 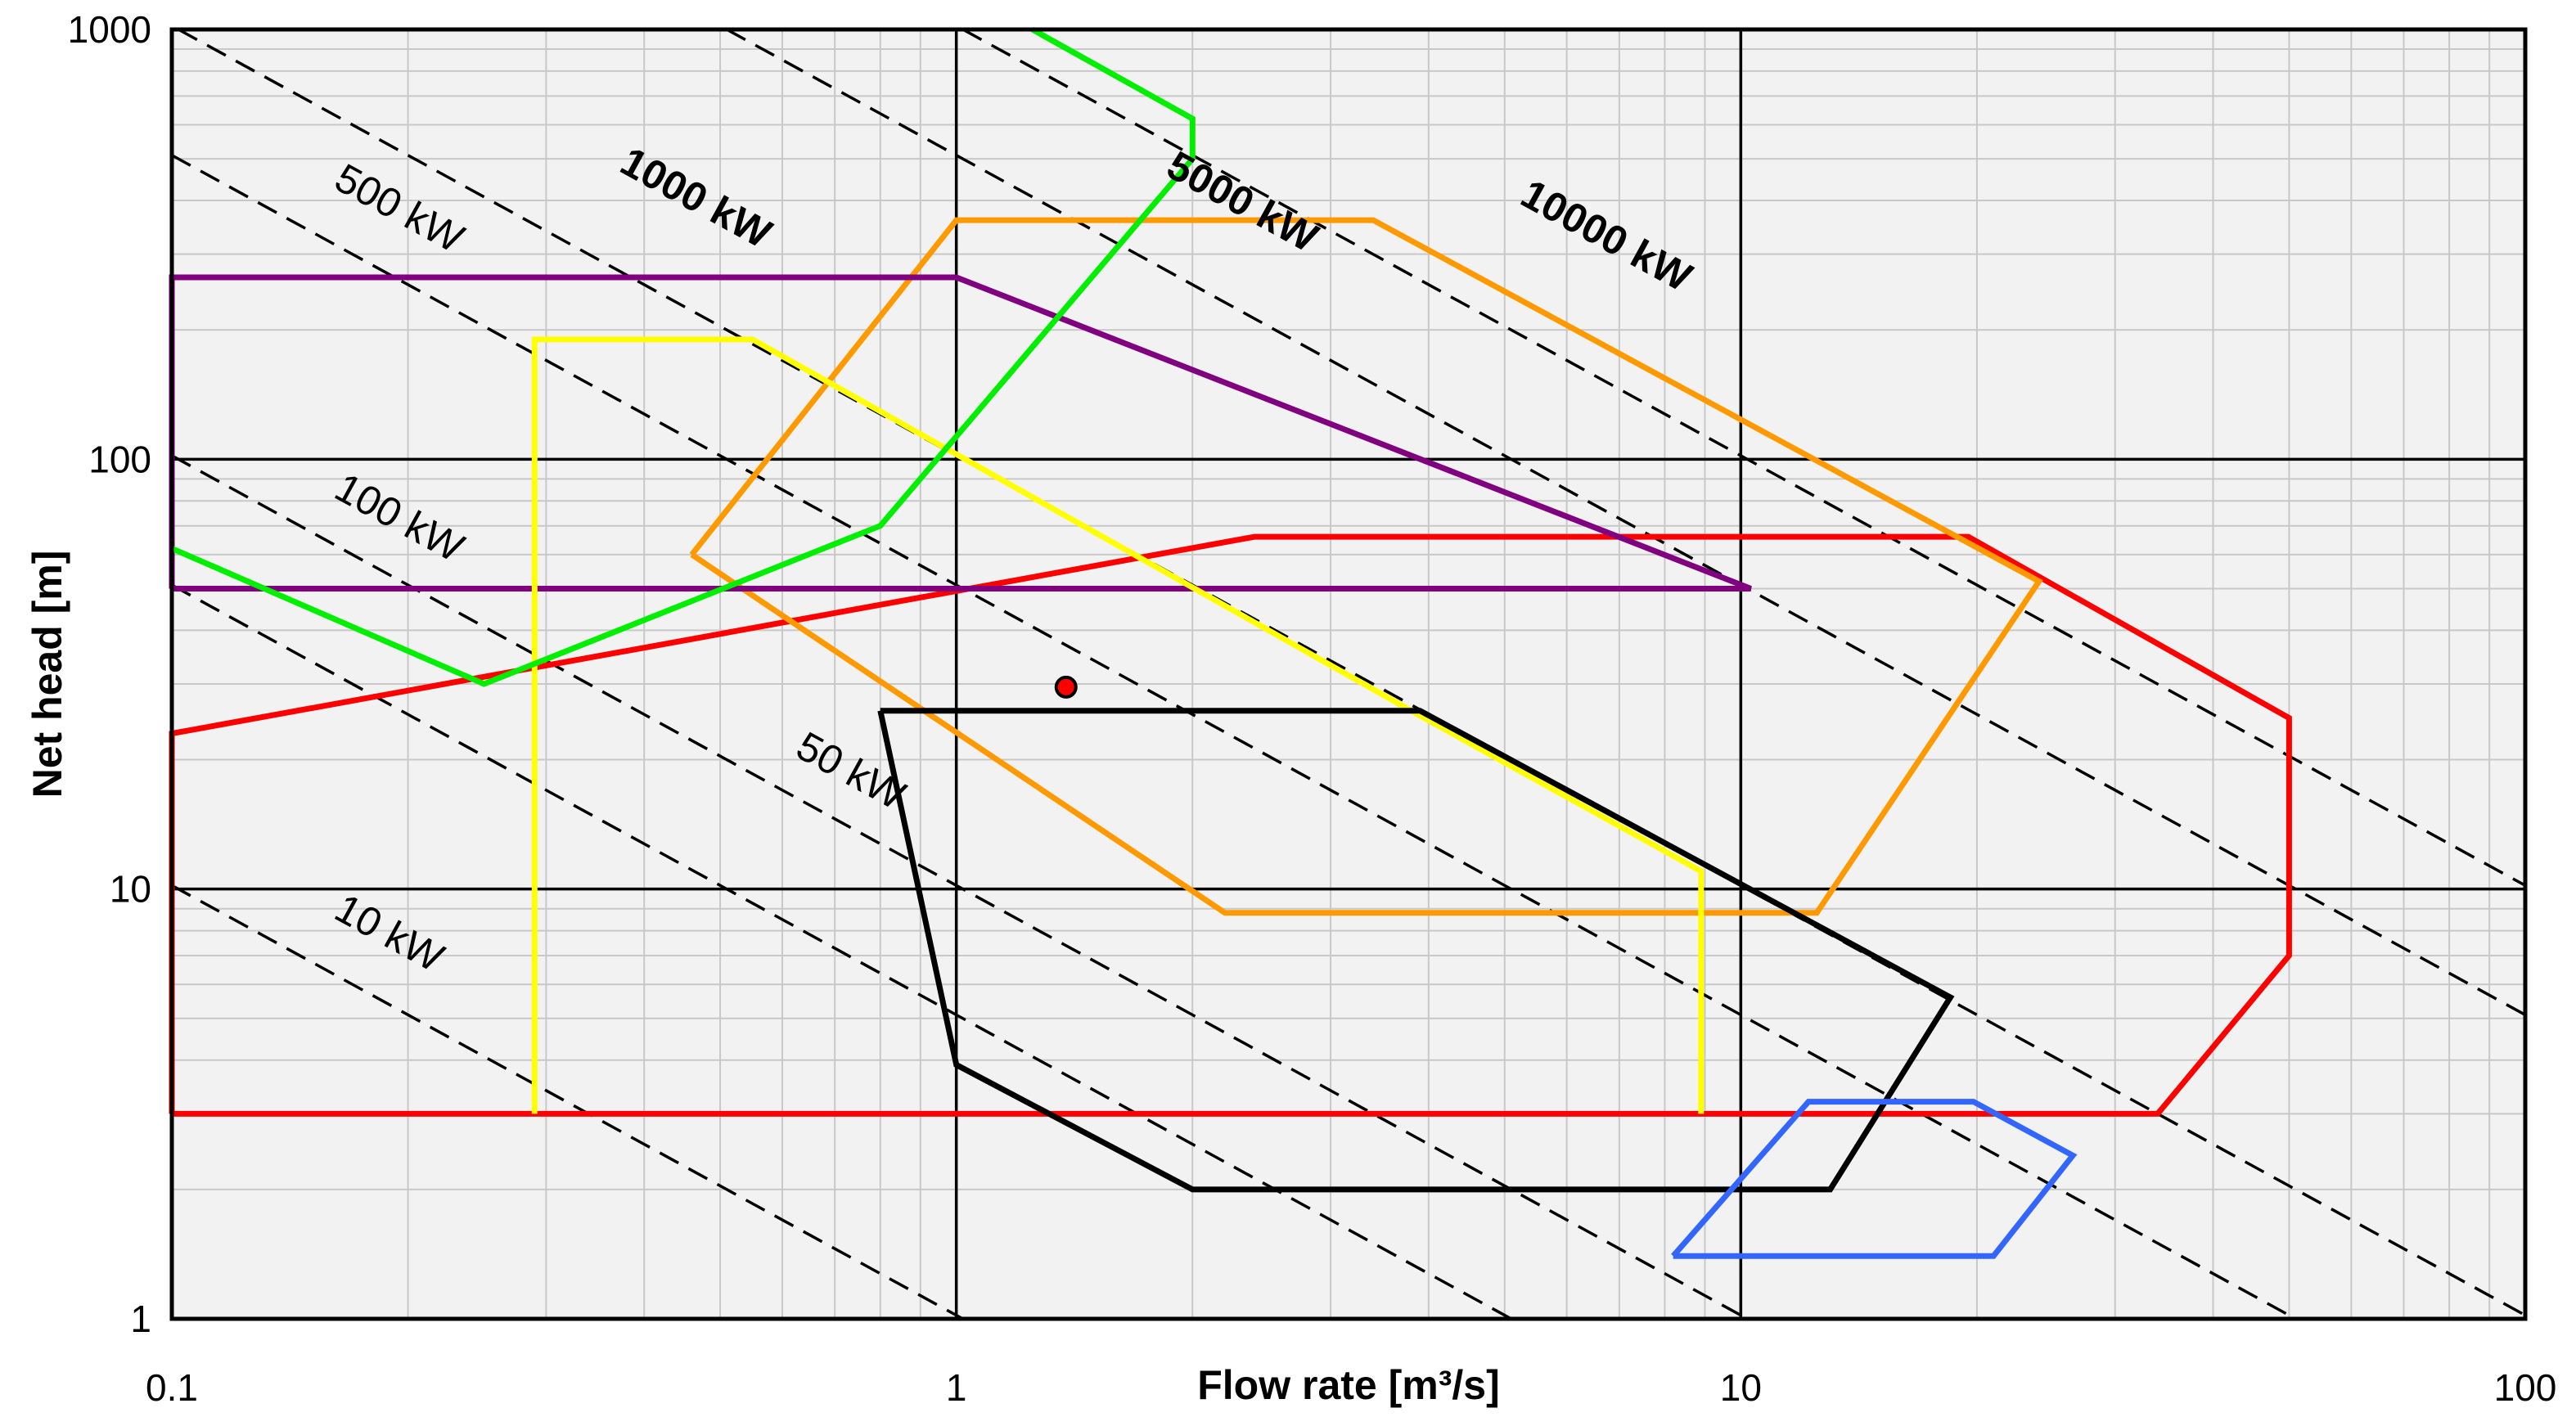 I want to click on y-tick-label: 100, so click(x=119, y=459).